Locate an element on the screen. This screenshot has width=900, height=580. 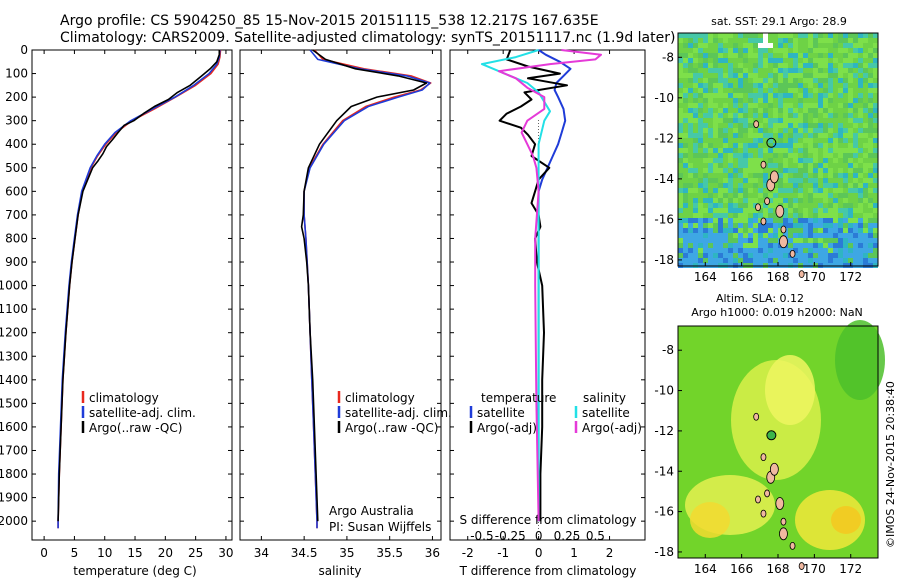
y-tick-label: 1000 is located at coordinates (14, 286).